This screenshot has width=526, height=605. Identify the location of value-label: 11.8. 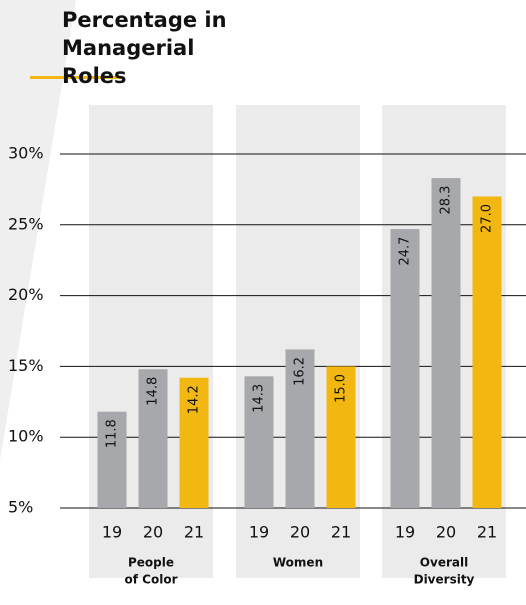
(112, 433).